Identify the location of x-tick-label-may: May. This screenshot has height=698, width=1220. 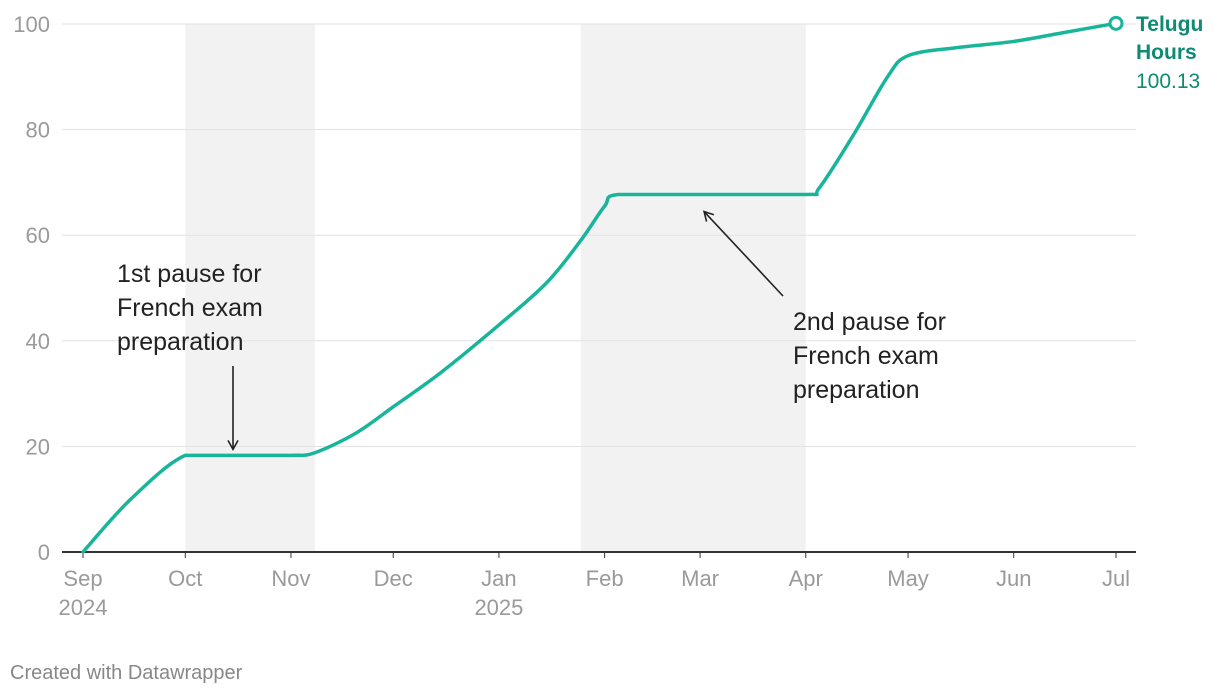
(908, 578).